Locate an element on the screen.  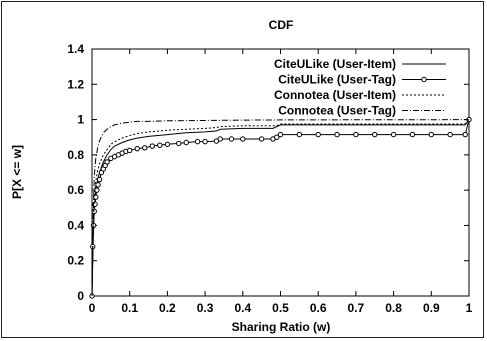
legend-label-0: CiteULike (User-Item) is located at coordinates (335, 64).